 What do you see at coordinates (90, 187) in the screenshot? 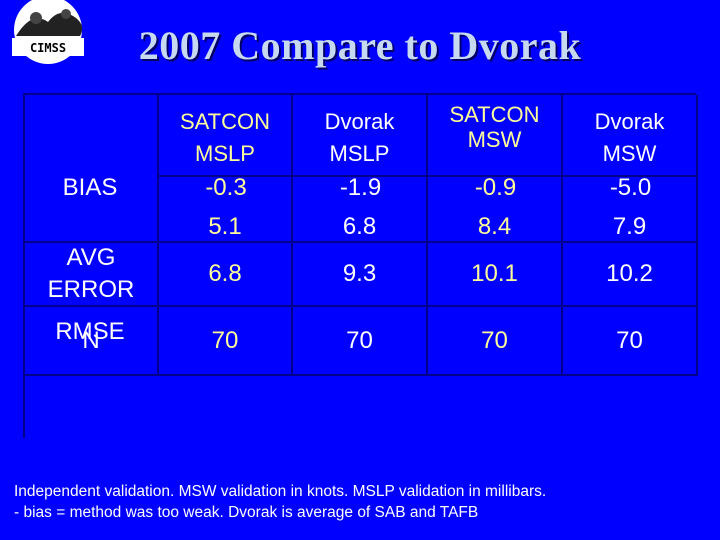
I see `row-label-bias: BIAS` at bounding box center [90, 187].